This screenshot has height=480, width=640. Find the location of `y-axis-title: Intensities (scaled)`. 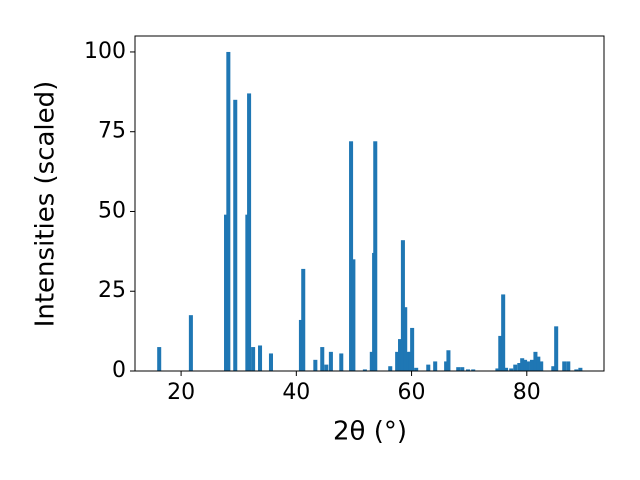

y-axis-title: Intensities (scaled) is located at coordinates (46, 204).